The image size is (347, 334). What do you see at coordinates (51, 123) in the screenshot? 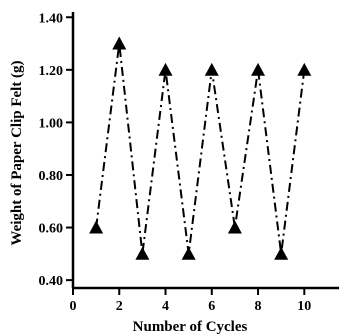
I see `y-tick-label: 1.00` at bounding box center [51, 123].